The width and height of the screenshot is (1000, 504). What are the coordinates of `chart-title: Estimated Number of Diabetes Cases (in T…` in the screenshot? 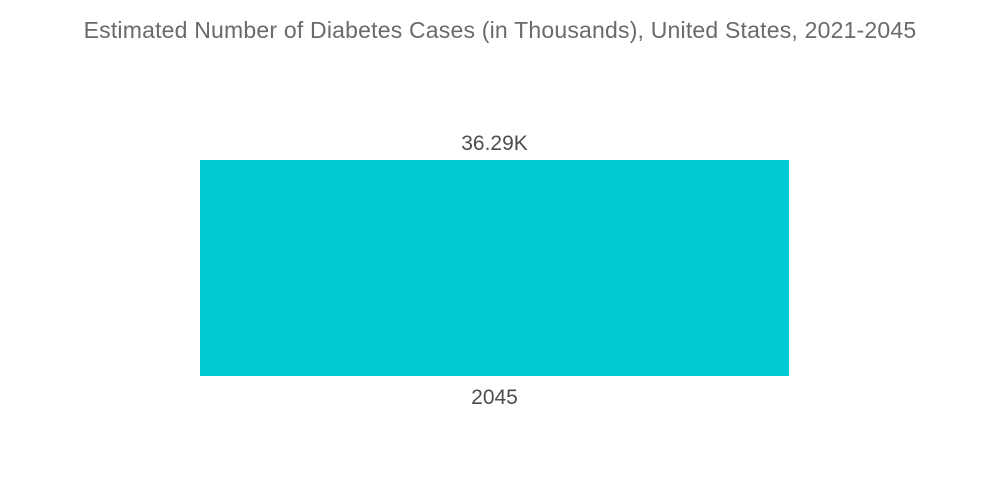 It's located at (500, 30).